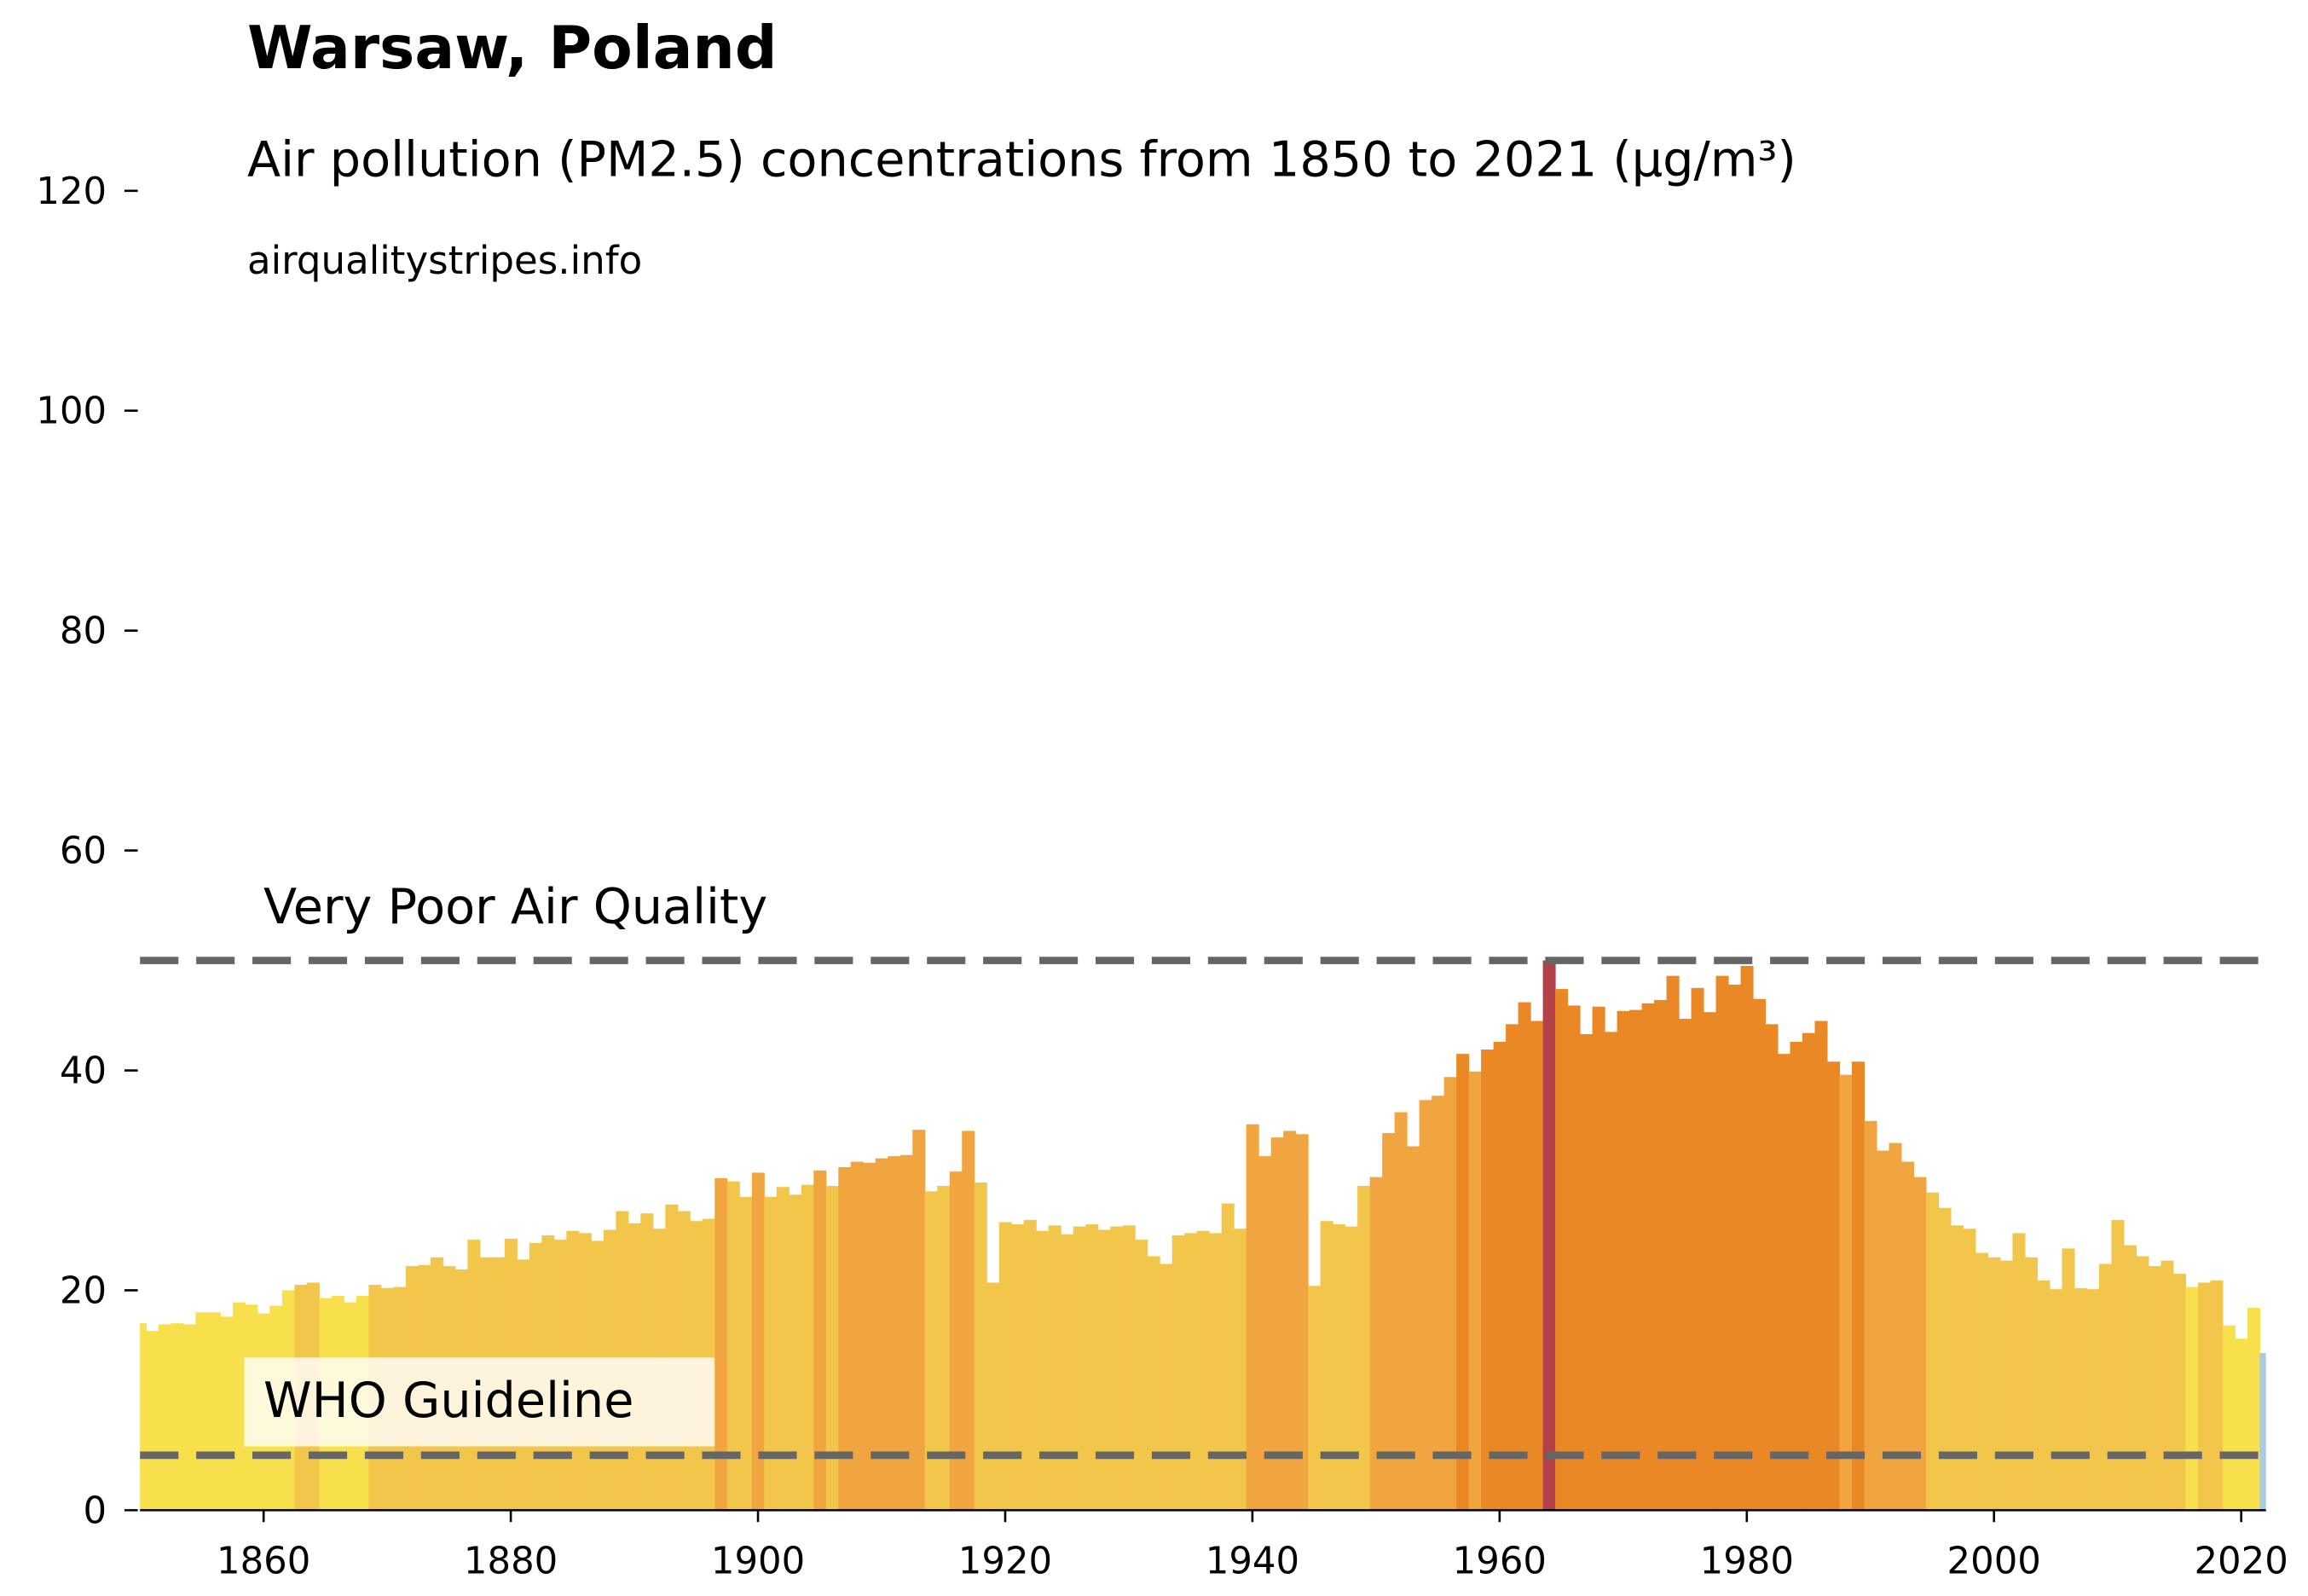 This screenshot has height=1596, width=2308. Describe the element at coordinates (95, 1510) in the screenshot. I see `y-tick-label: 0` at that location.